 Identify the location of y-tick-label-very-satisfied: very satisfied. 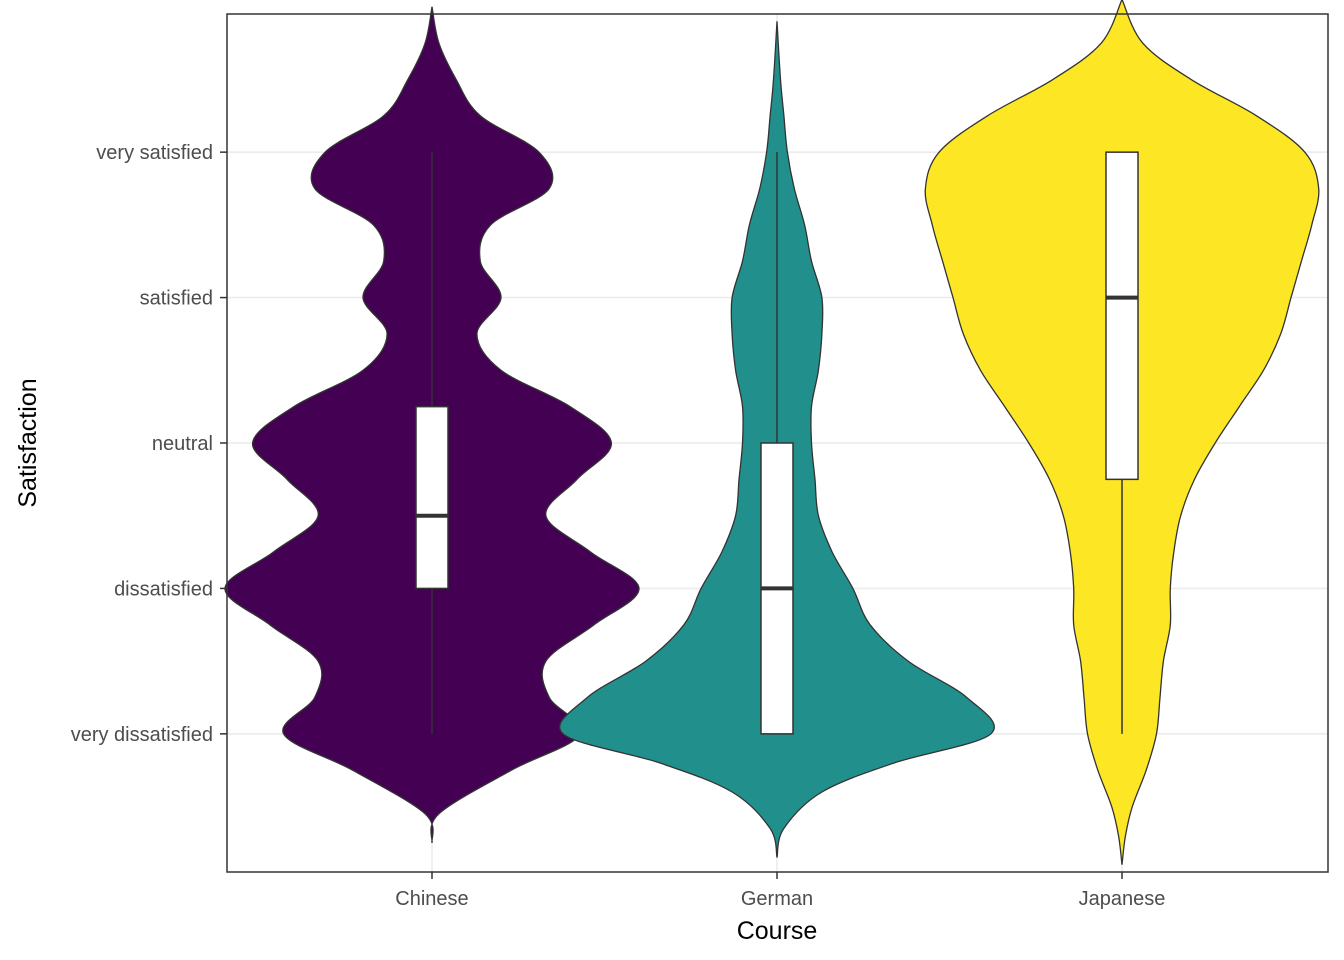
(154, 153).